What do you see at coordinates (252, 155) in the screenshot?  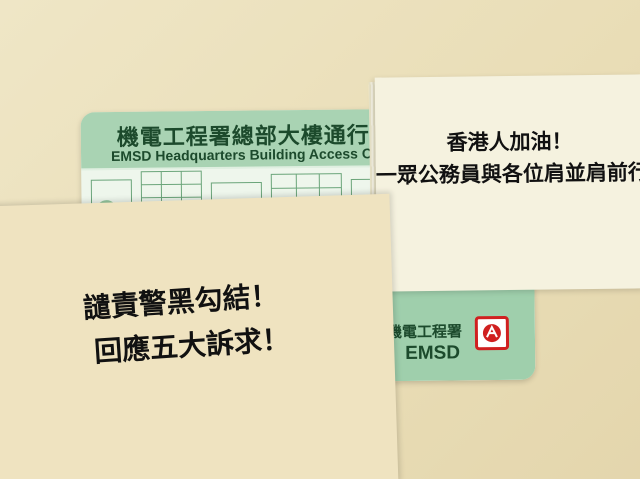 I see `card-title-english: EMSD Headquarters Building Access Card` at bounding box center [252, 155].